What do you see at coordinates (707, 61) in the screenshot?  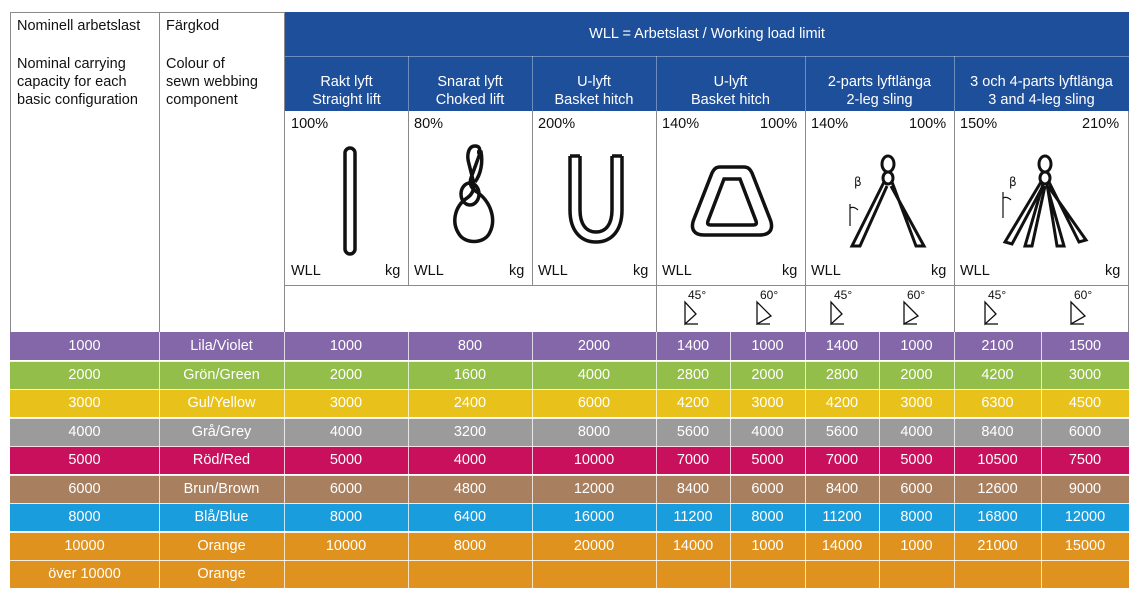 I see `wll-header-block` at bounding box center [707, 61].